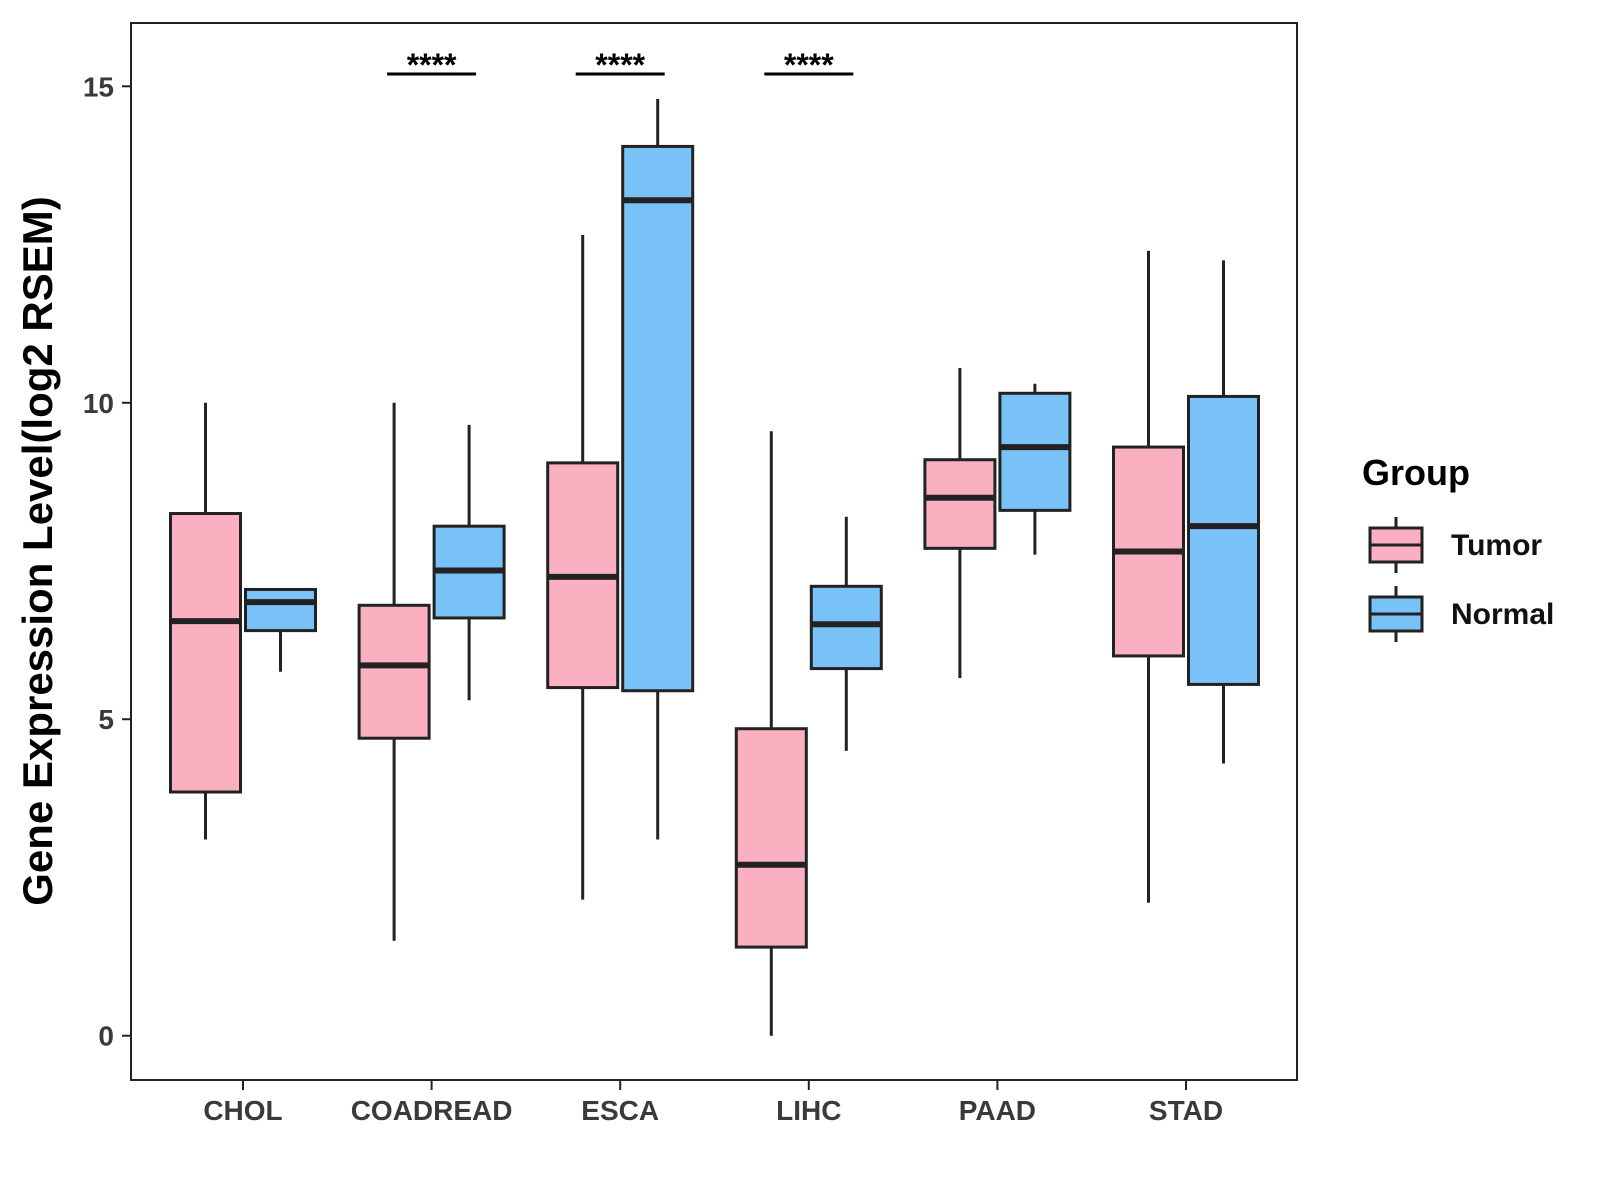 This screenshot has height=1200, width=1600. I want to click on y-tick-label: 10, so click(98, 403).